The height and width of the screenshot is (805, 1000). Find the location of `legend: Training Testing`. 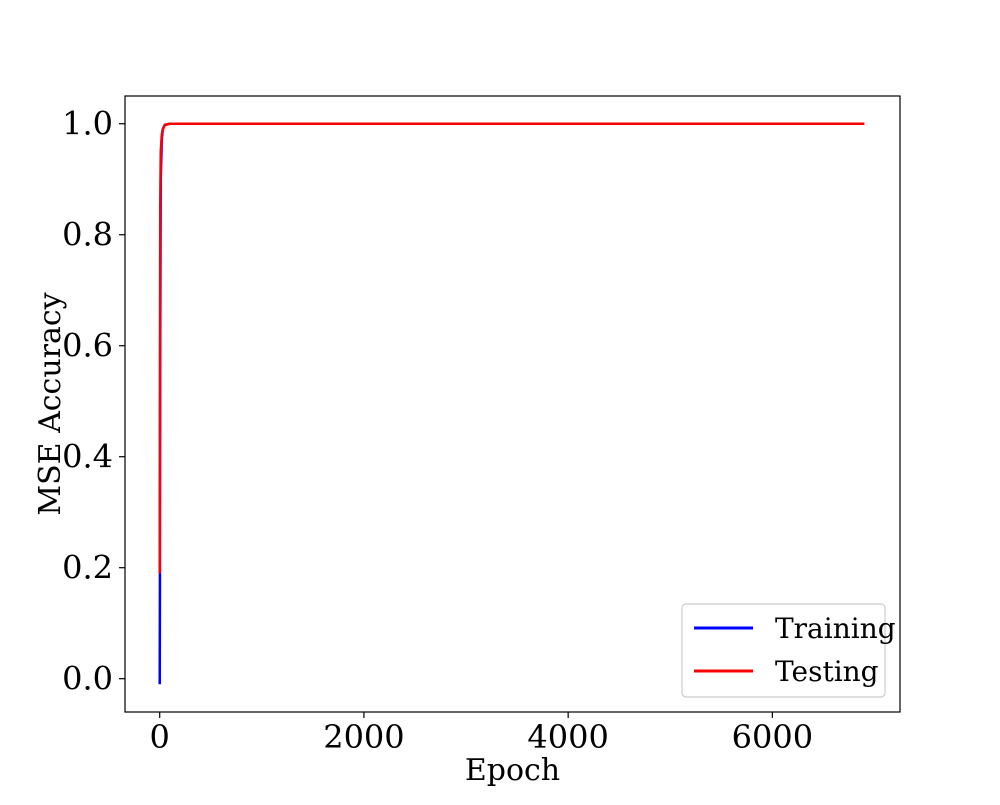

legend: Training Testing is located at coordinates (788, 650).